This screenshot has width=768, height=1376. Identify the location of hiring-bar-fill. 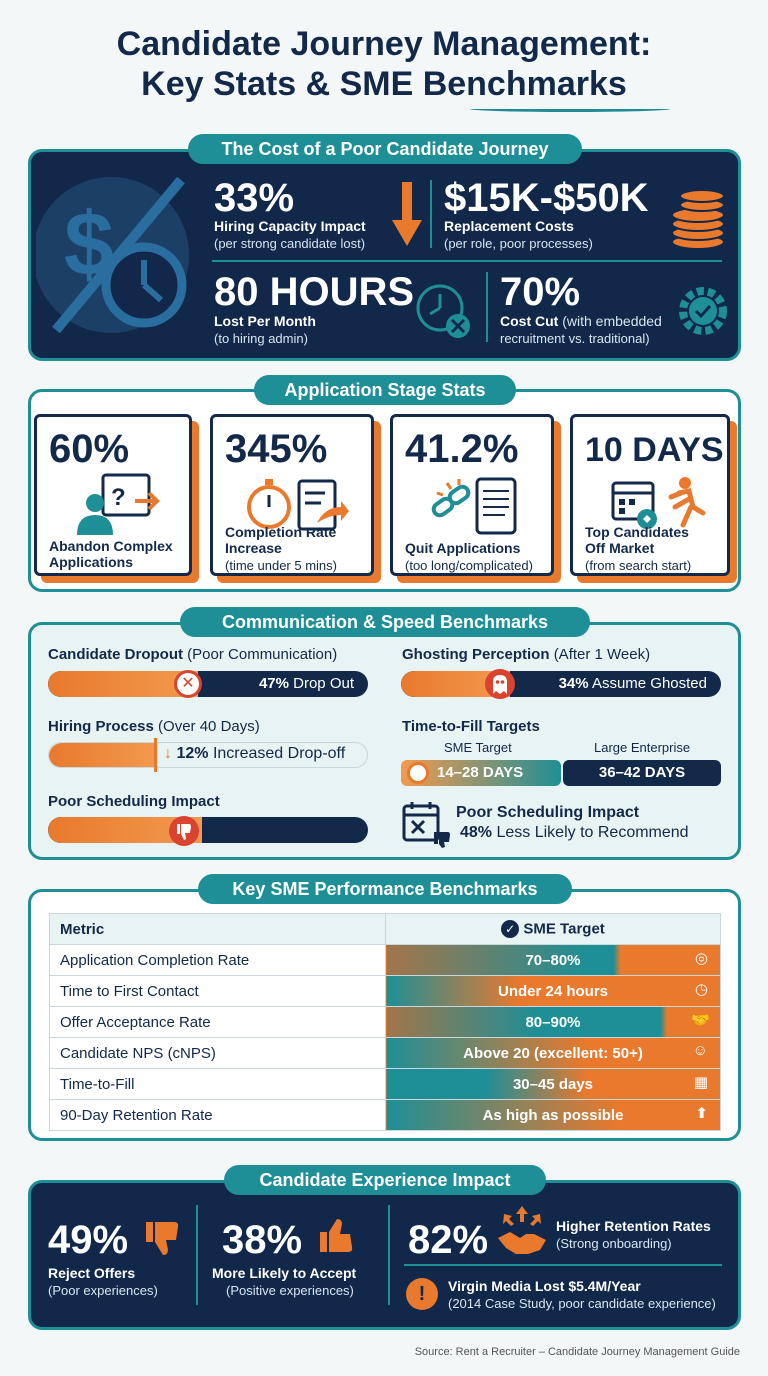
(103, 755).